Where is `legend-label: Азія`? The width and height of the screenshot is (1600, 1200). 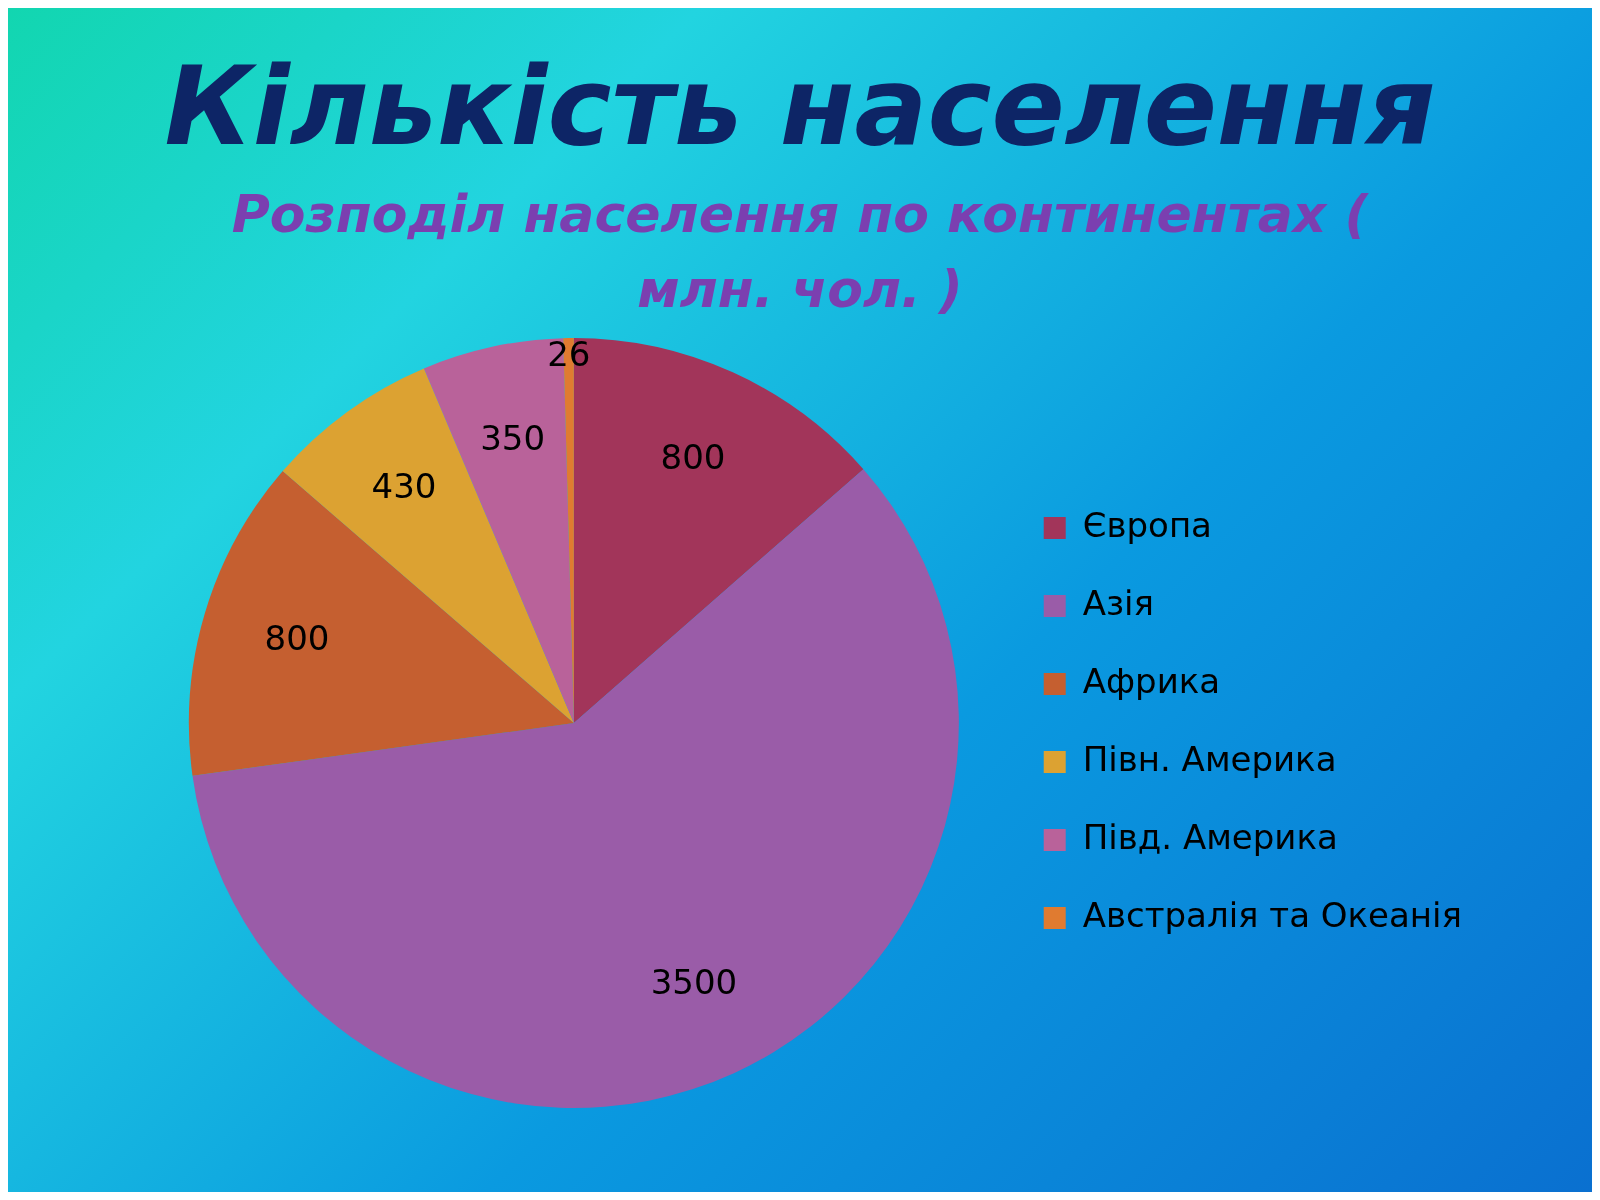
legend-label: Азія is located at coordinates (1118, 602).